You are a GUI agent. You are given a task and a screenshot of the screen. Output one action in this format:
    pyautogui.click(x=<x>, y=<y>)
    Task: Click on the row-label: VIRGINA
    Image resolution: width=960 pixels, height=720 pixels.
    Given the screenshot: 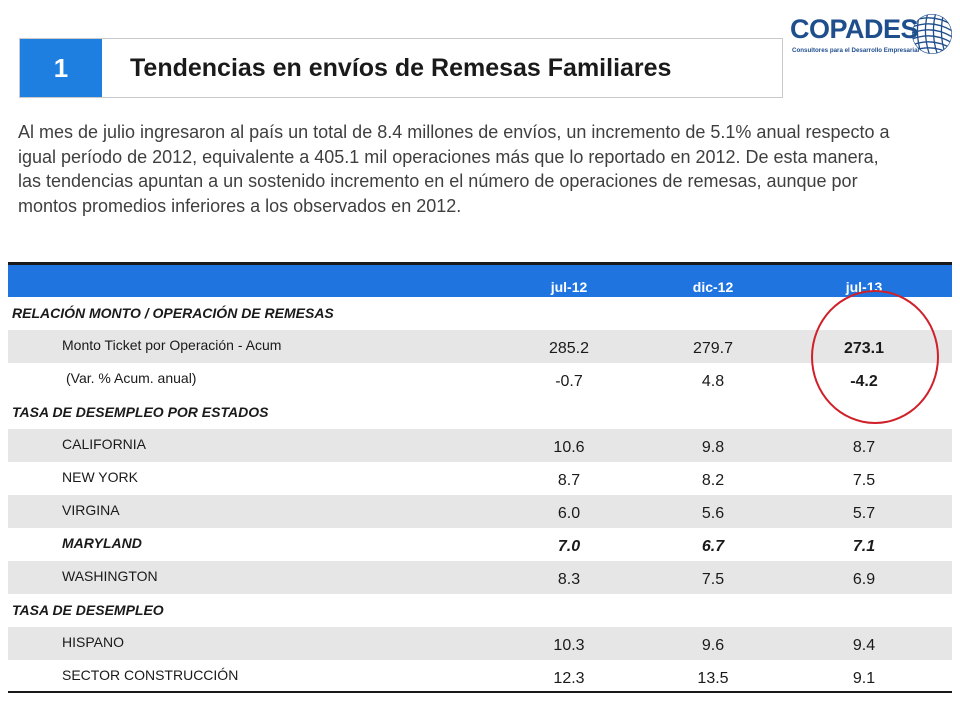 What is the action you would take?
    pyautogui.click(x=91, y=510)
    